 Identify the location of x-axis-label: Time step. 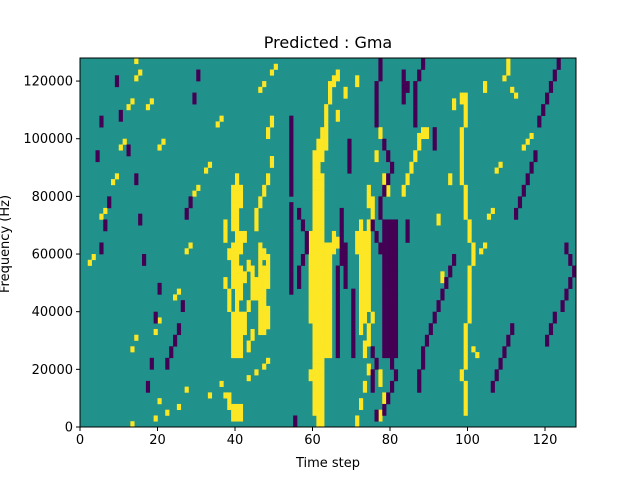
(327, 463).